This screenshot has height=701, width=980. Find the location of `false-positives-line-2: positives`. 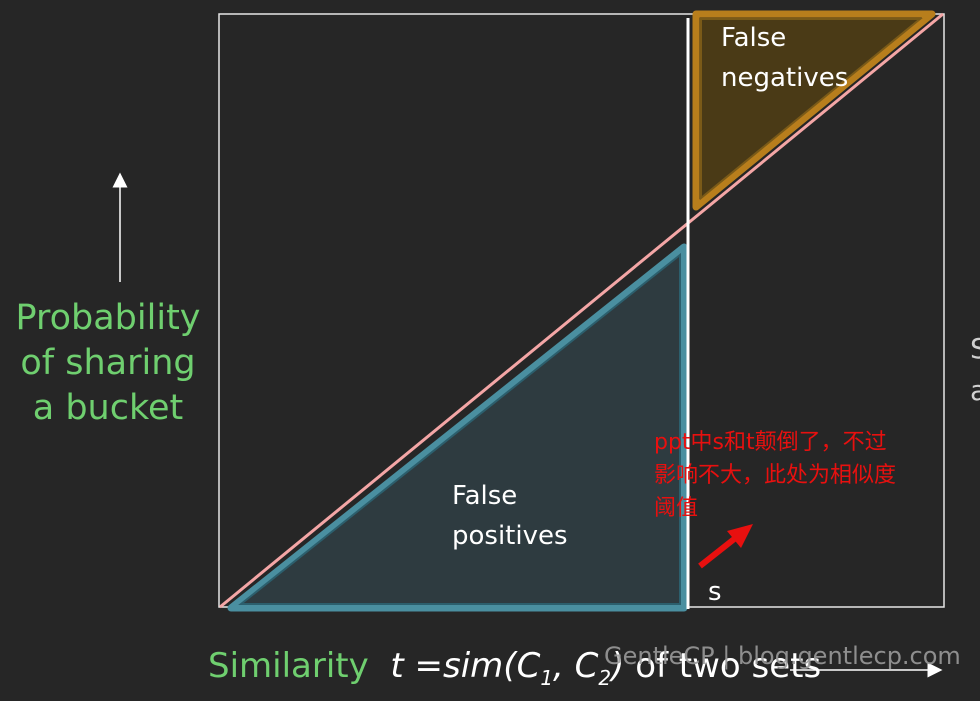

false-positives-line-2: positives is located at coordinates (510, 536).